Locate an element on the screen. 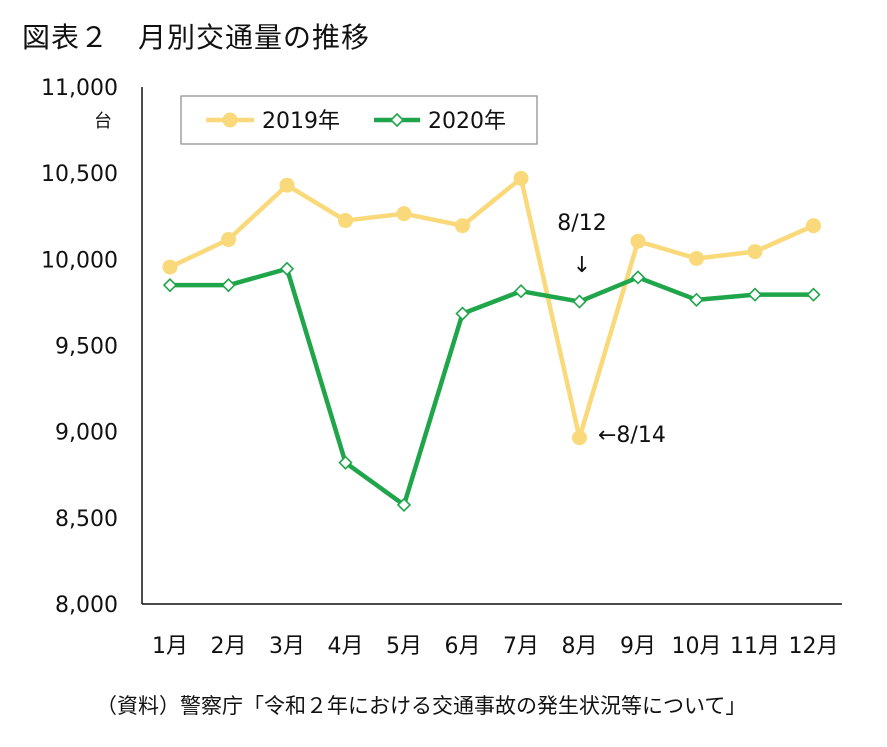 This screenshot has height=747, width=887. y-tick-label: 9,500 is located at coordinates (86, 347).